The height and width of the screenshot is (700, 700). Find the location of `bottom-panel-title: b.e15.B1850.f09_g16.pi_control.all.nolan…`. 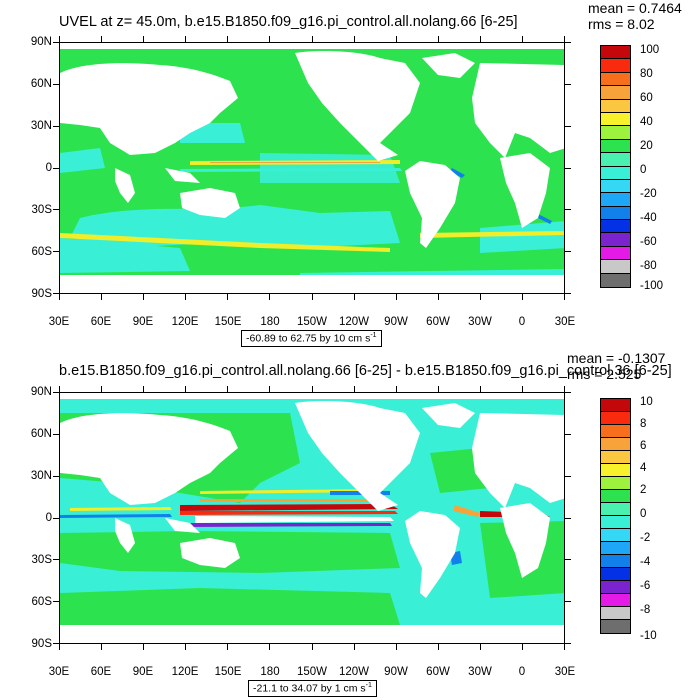

bottom-panel-title: b.e15.B1850.f09_g16.pi_control.all.nolan… is located at coordinates (365, 371).